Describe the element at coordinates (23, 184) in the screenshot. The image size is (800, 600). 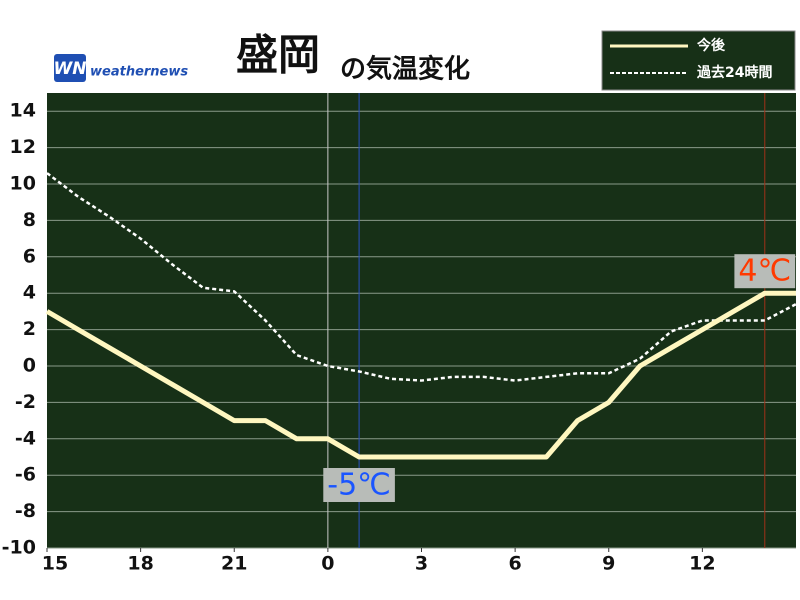
I see `y-tick-label: 10` at that location.